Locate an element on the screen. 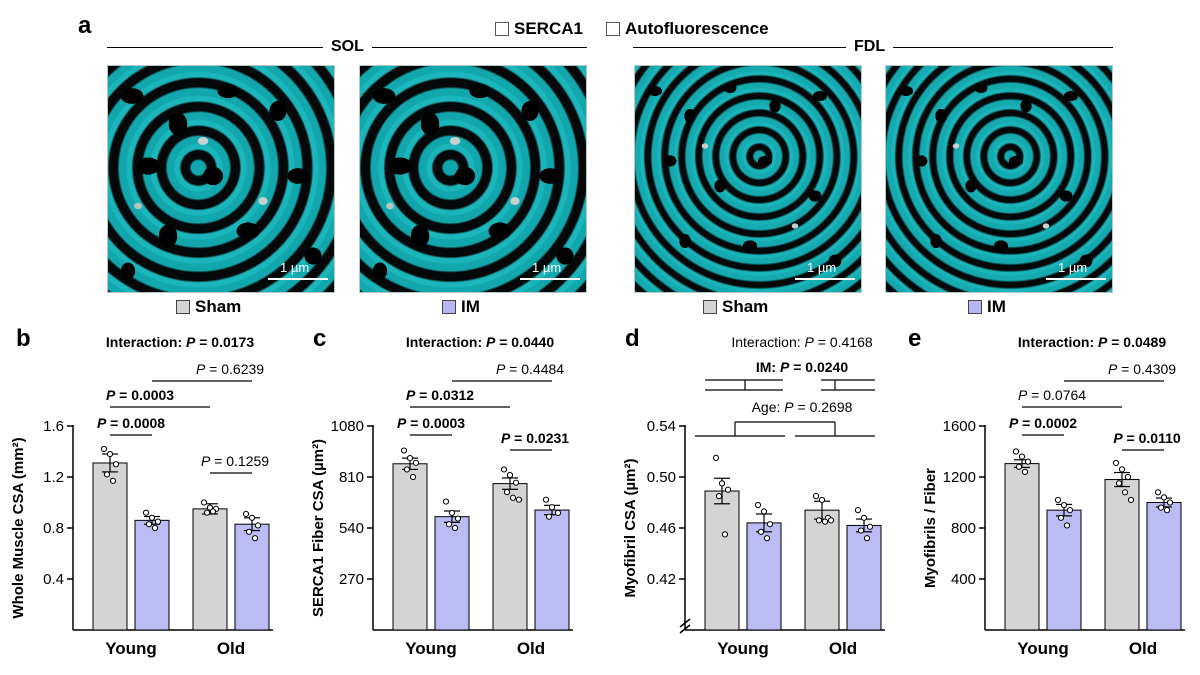 The width and height of the screenshot is (1200, 675). panel-letter: d is located at coordinates (632, 338).